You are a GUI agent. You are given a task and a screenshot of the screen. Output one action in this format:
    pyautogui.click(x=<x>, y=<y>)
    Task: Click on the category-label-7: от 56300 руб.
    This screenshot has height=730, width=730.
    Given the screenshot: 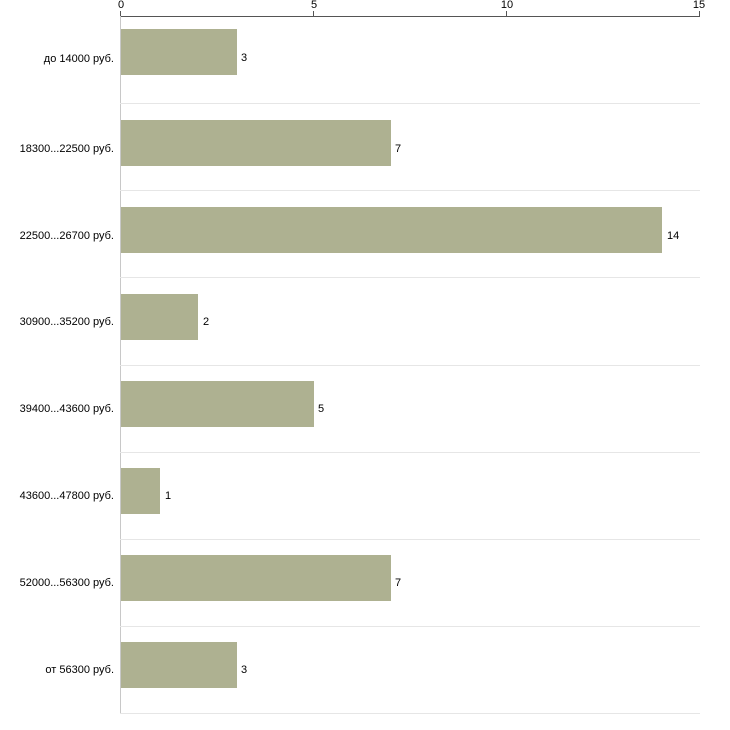 What is the action you would take?
    pyautogui.click(x=79, y=670)
    